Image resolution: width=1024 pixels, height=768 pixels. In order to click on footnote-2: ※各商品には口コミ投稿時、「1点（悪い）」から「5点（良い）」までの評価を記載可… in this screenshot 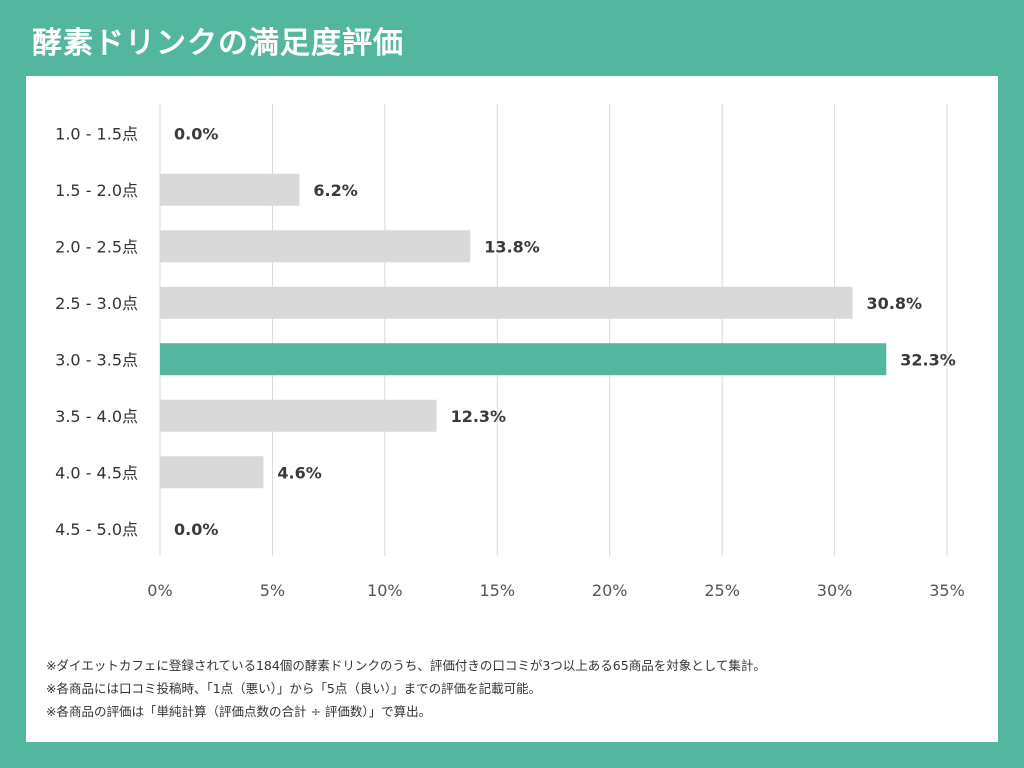, I will do `click(294, 688)`.